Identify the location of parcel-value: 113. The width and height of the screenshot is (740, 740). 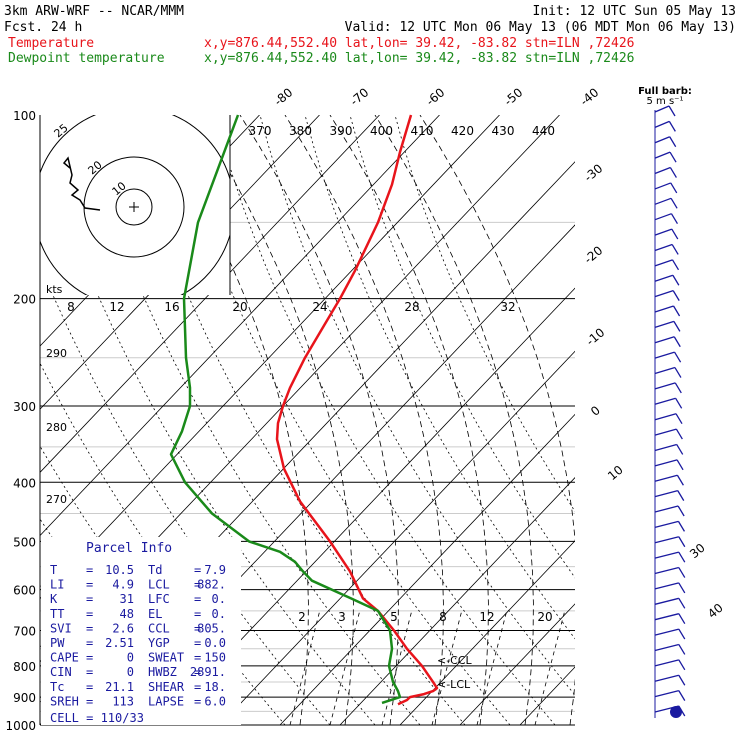
(123, 701).